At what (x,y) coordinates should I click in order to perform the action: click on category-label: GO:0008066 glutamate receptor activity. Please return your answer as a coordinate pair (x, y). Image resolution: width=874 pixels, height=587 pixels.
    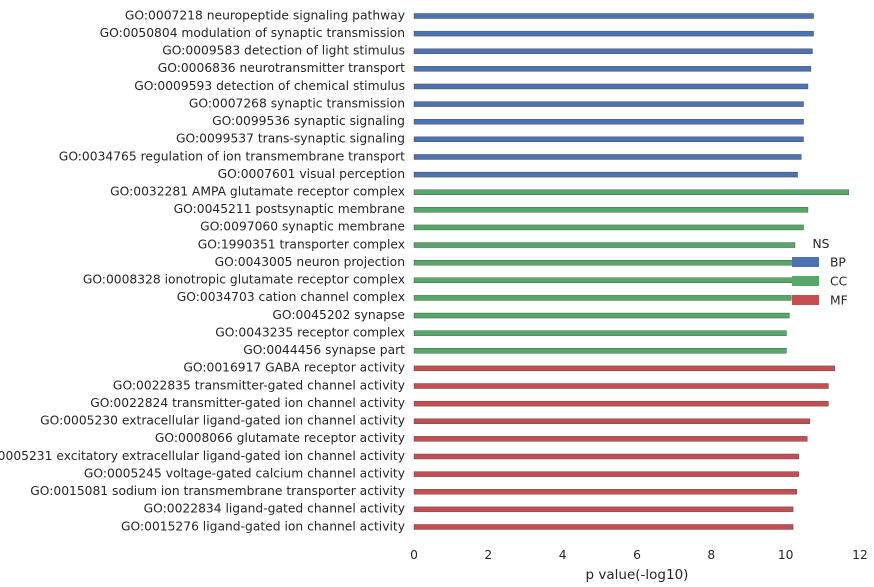
    Looking at the image, I should click on (280, 438).